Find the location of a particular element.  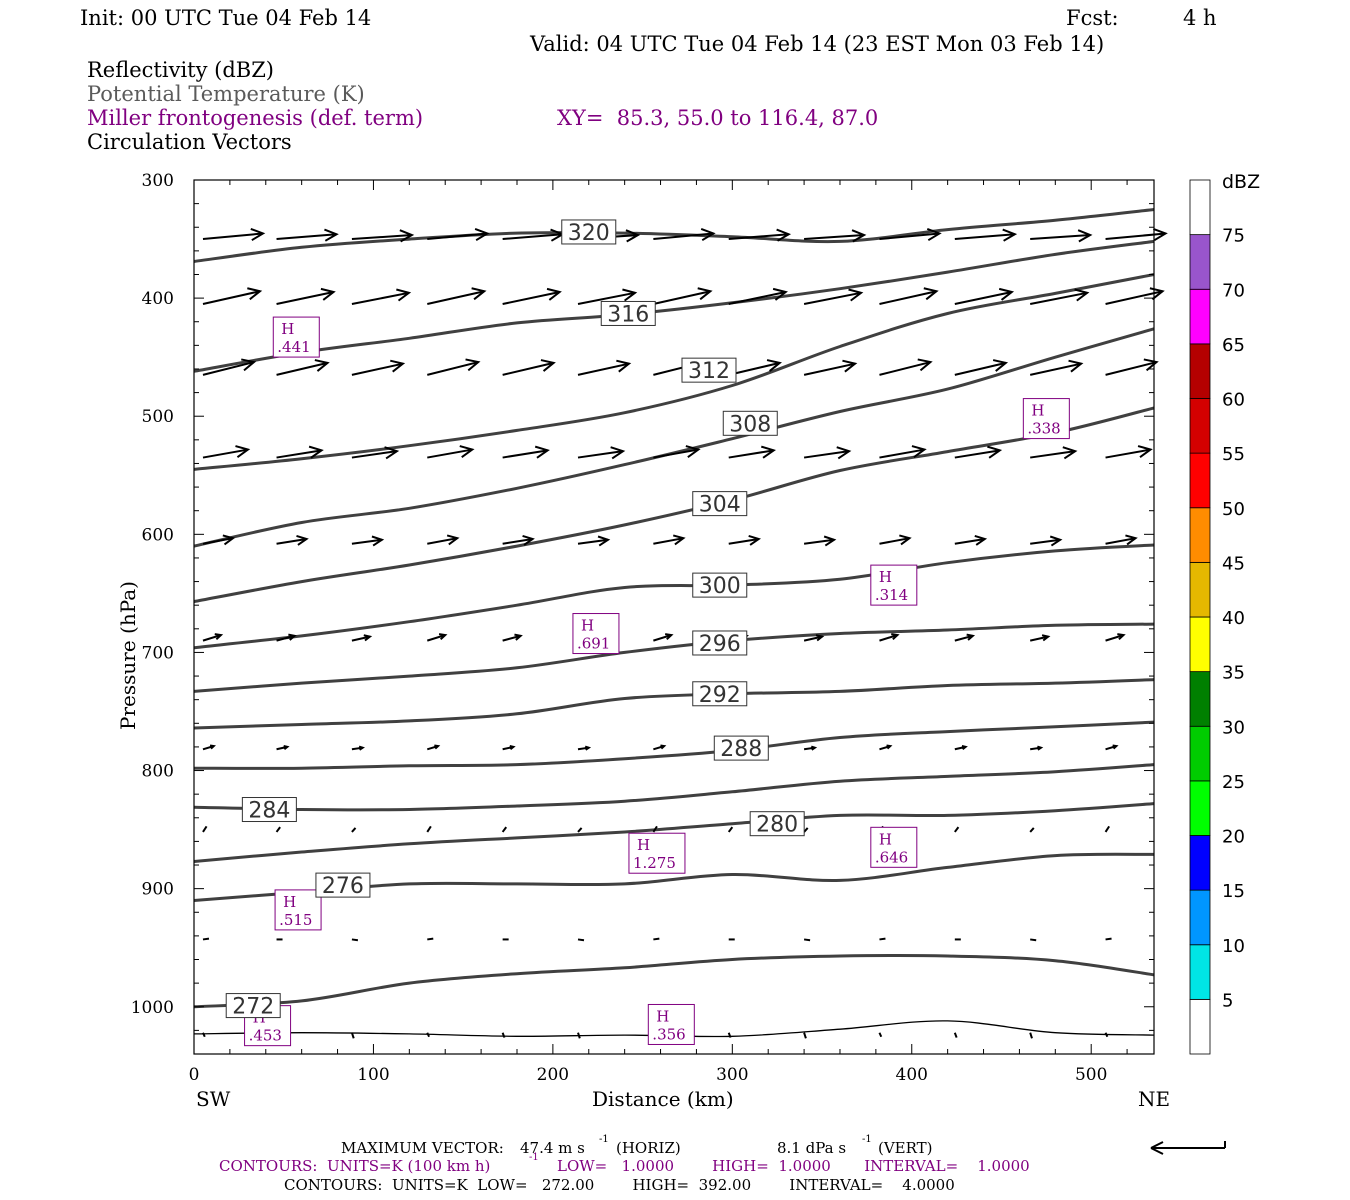

colorbar-level: 40 is located at coordinates (1233, 618).